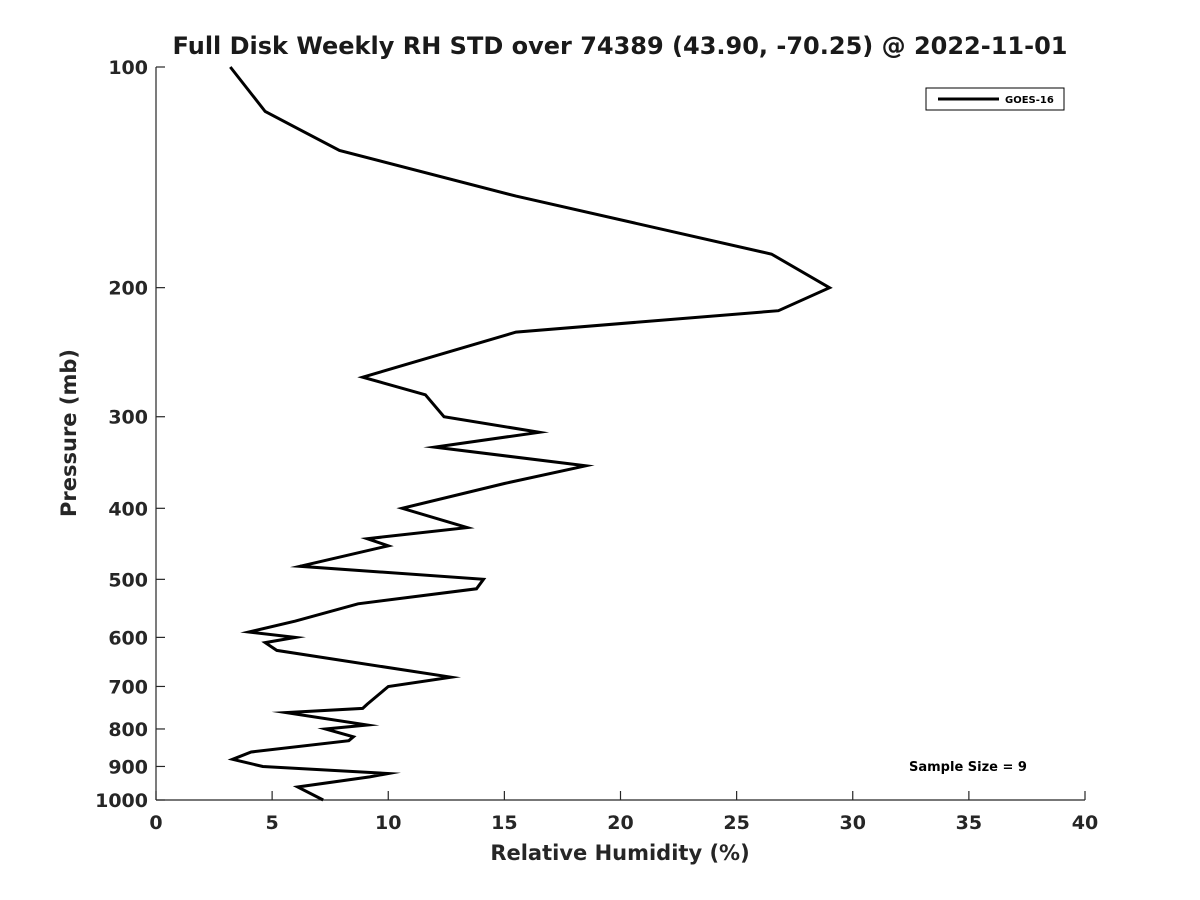  Describe the element at coordinates (128, 687) in the screenshot. I see `y-tick-label: 700` at that location.